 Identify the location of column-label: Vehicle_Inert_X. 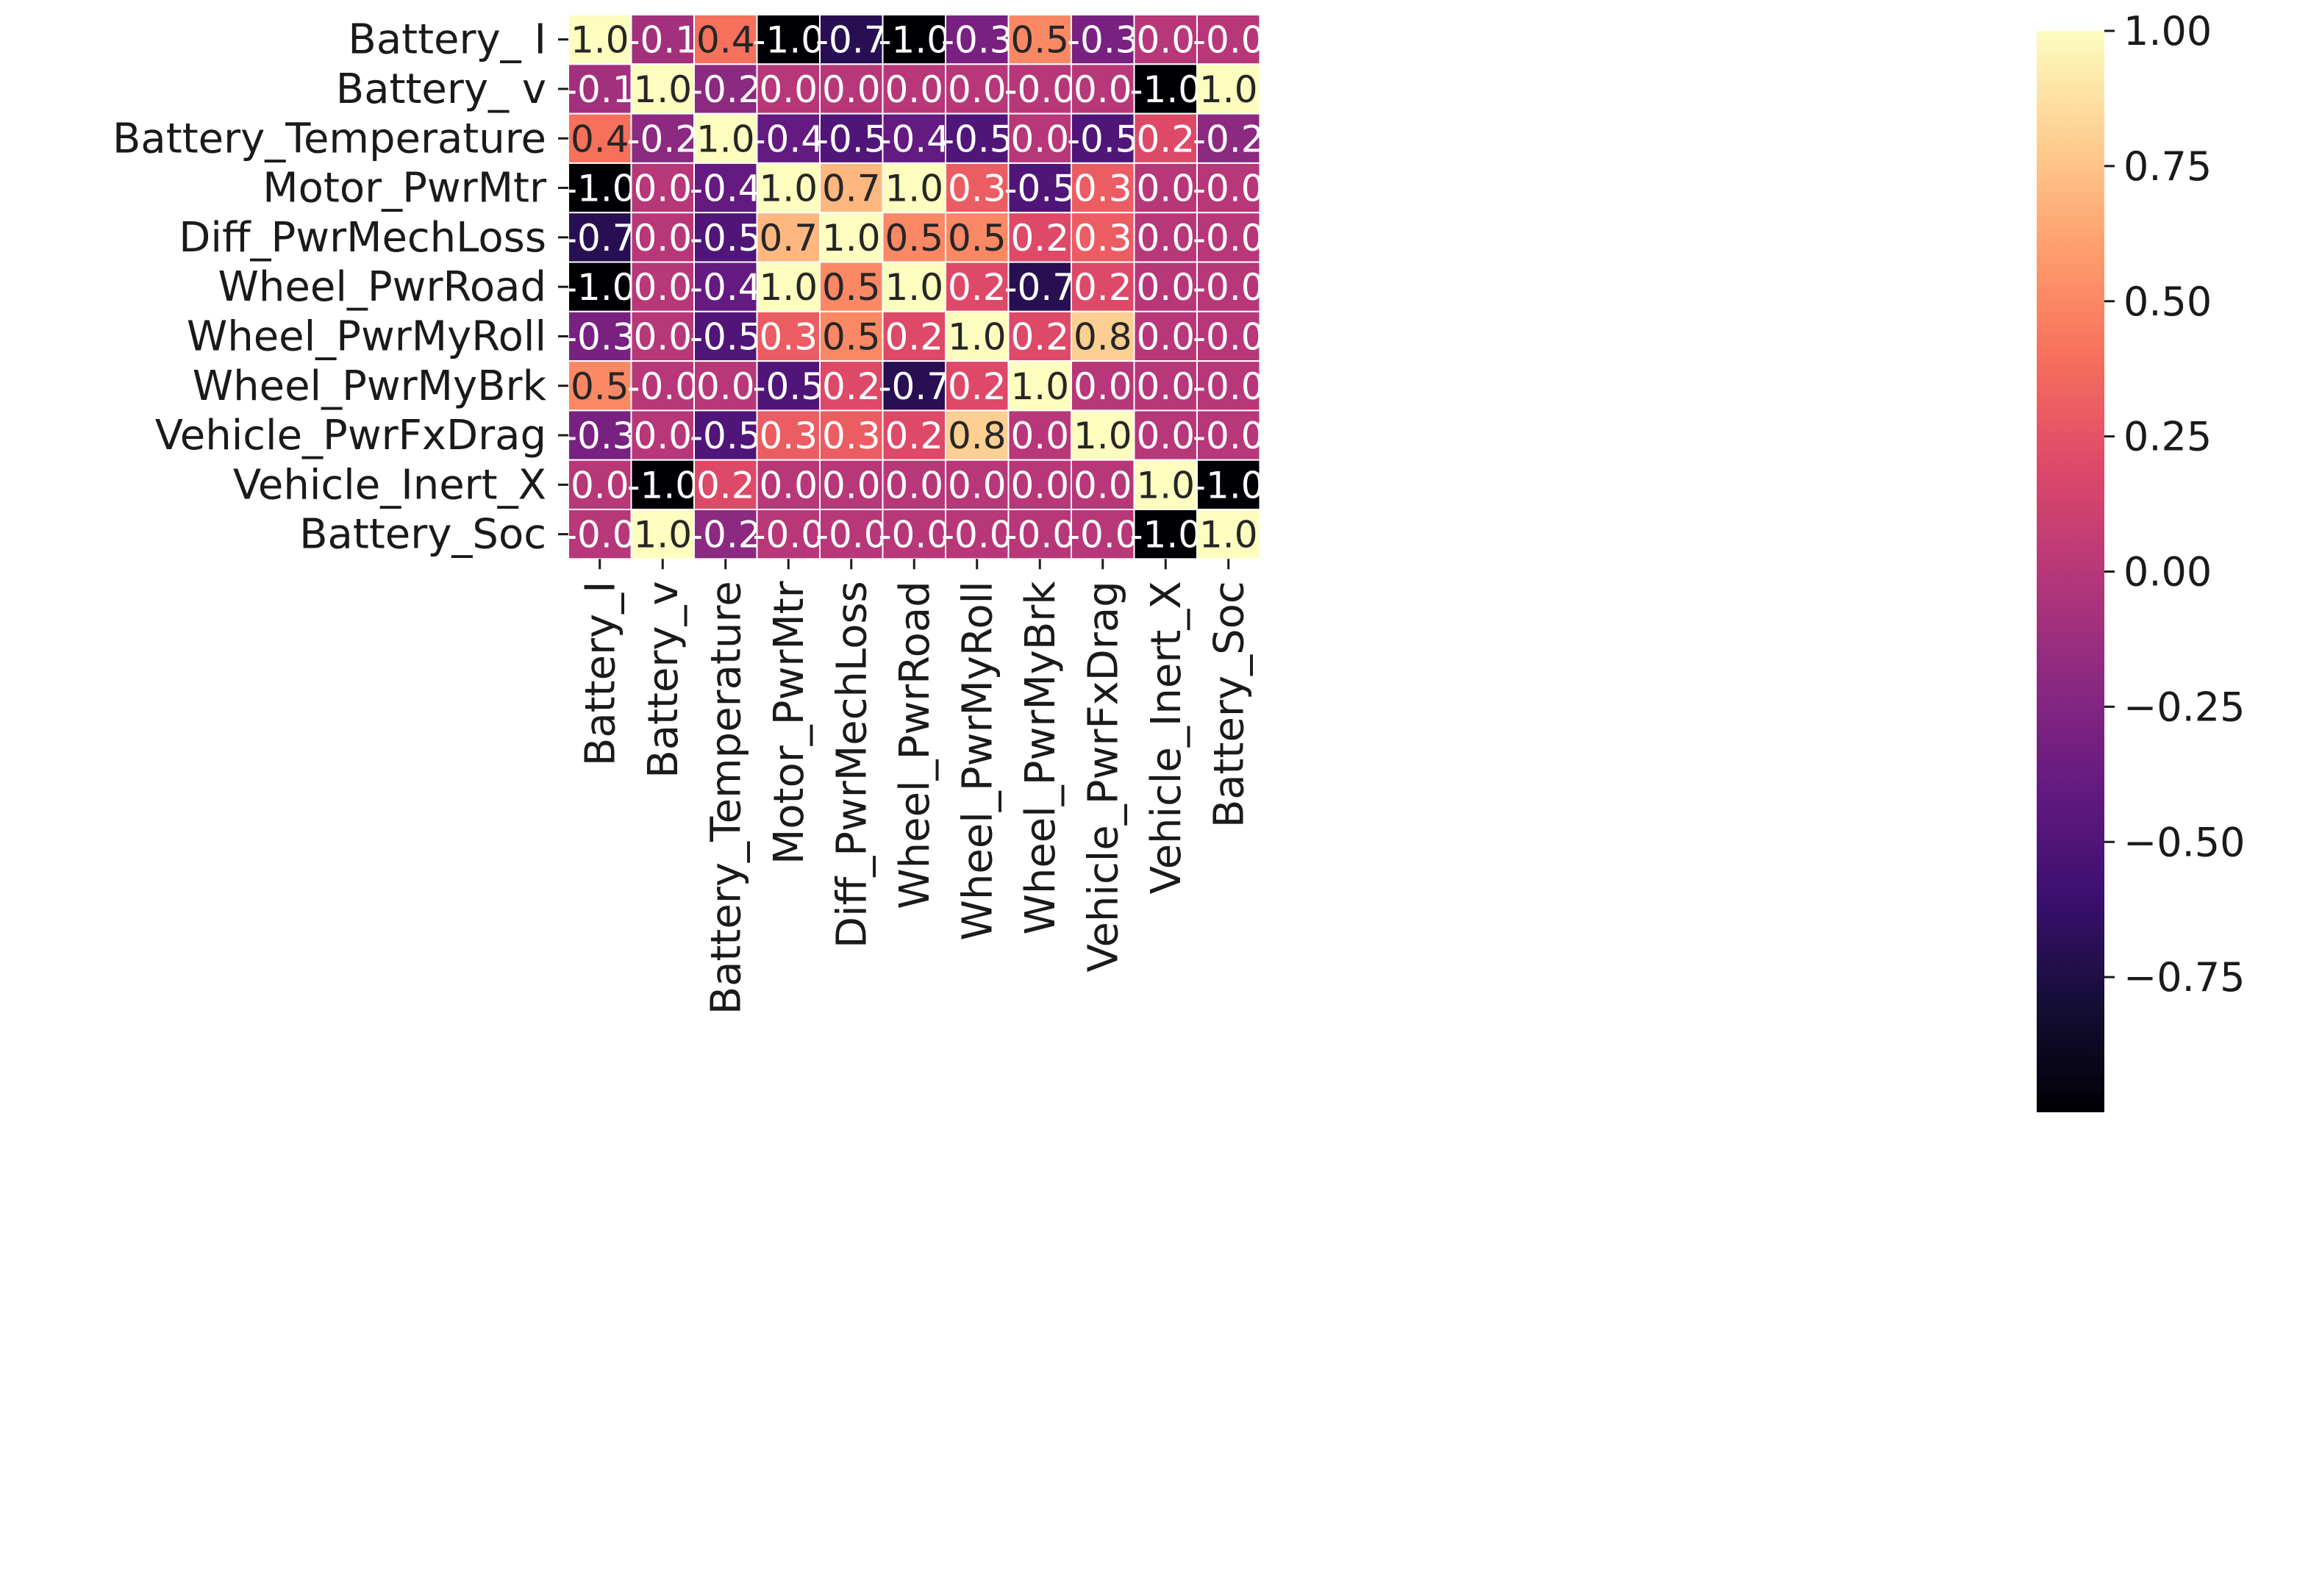
(1166, 737).